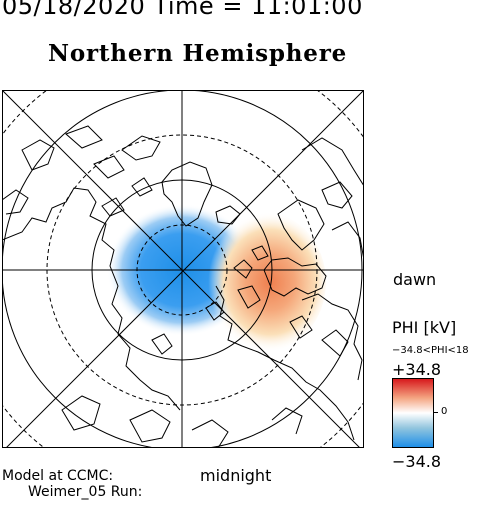  Describe the element at coordinates (444, 411) in the screenshot. I see `colorbar-zero-label: 0` at that location.